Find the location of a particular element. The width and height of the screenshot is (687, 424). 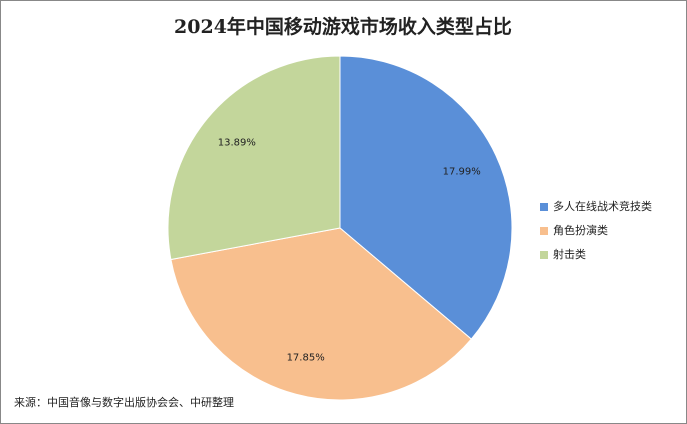

legend-label: 角色扮演类 is located at coordinates (580, 230).